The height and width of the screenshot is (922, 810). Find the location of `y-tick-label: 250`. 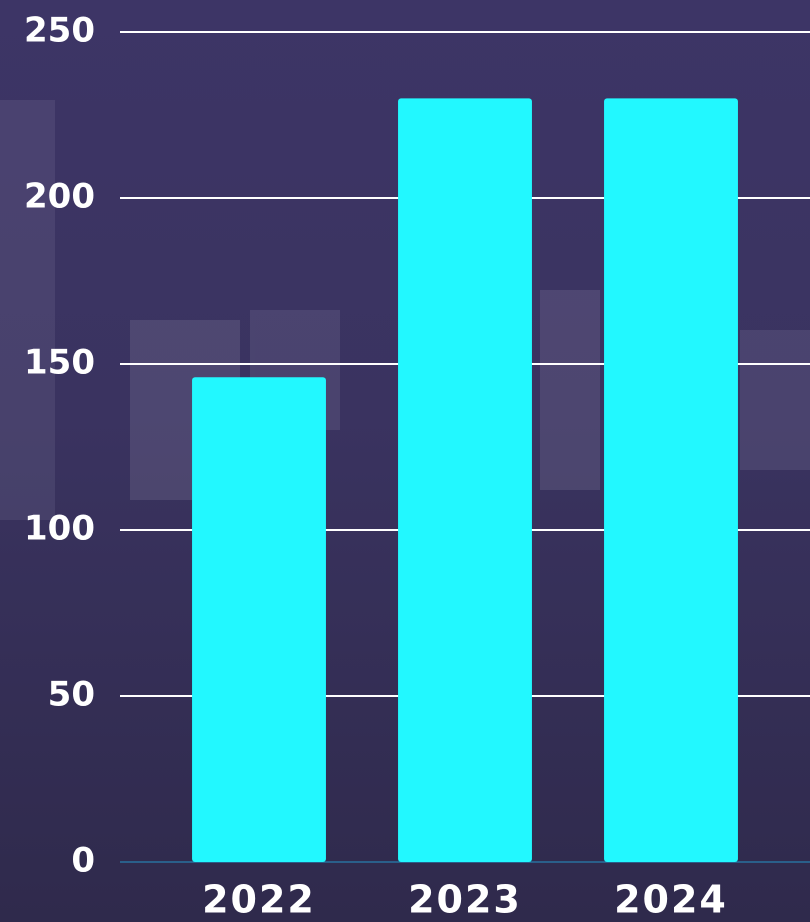

y-tick-label: 250 is located at coordinates (59, 31).